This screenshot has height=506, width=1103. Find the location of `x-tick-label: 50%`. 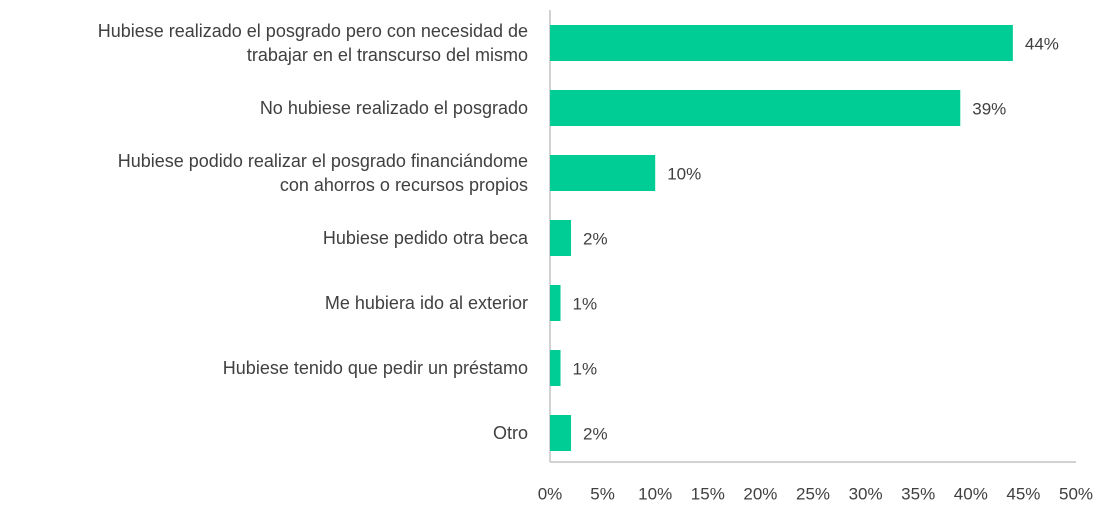

x-tick-label: 50% is located at coordinates (1076, 493).